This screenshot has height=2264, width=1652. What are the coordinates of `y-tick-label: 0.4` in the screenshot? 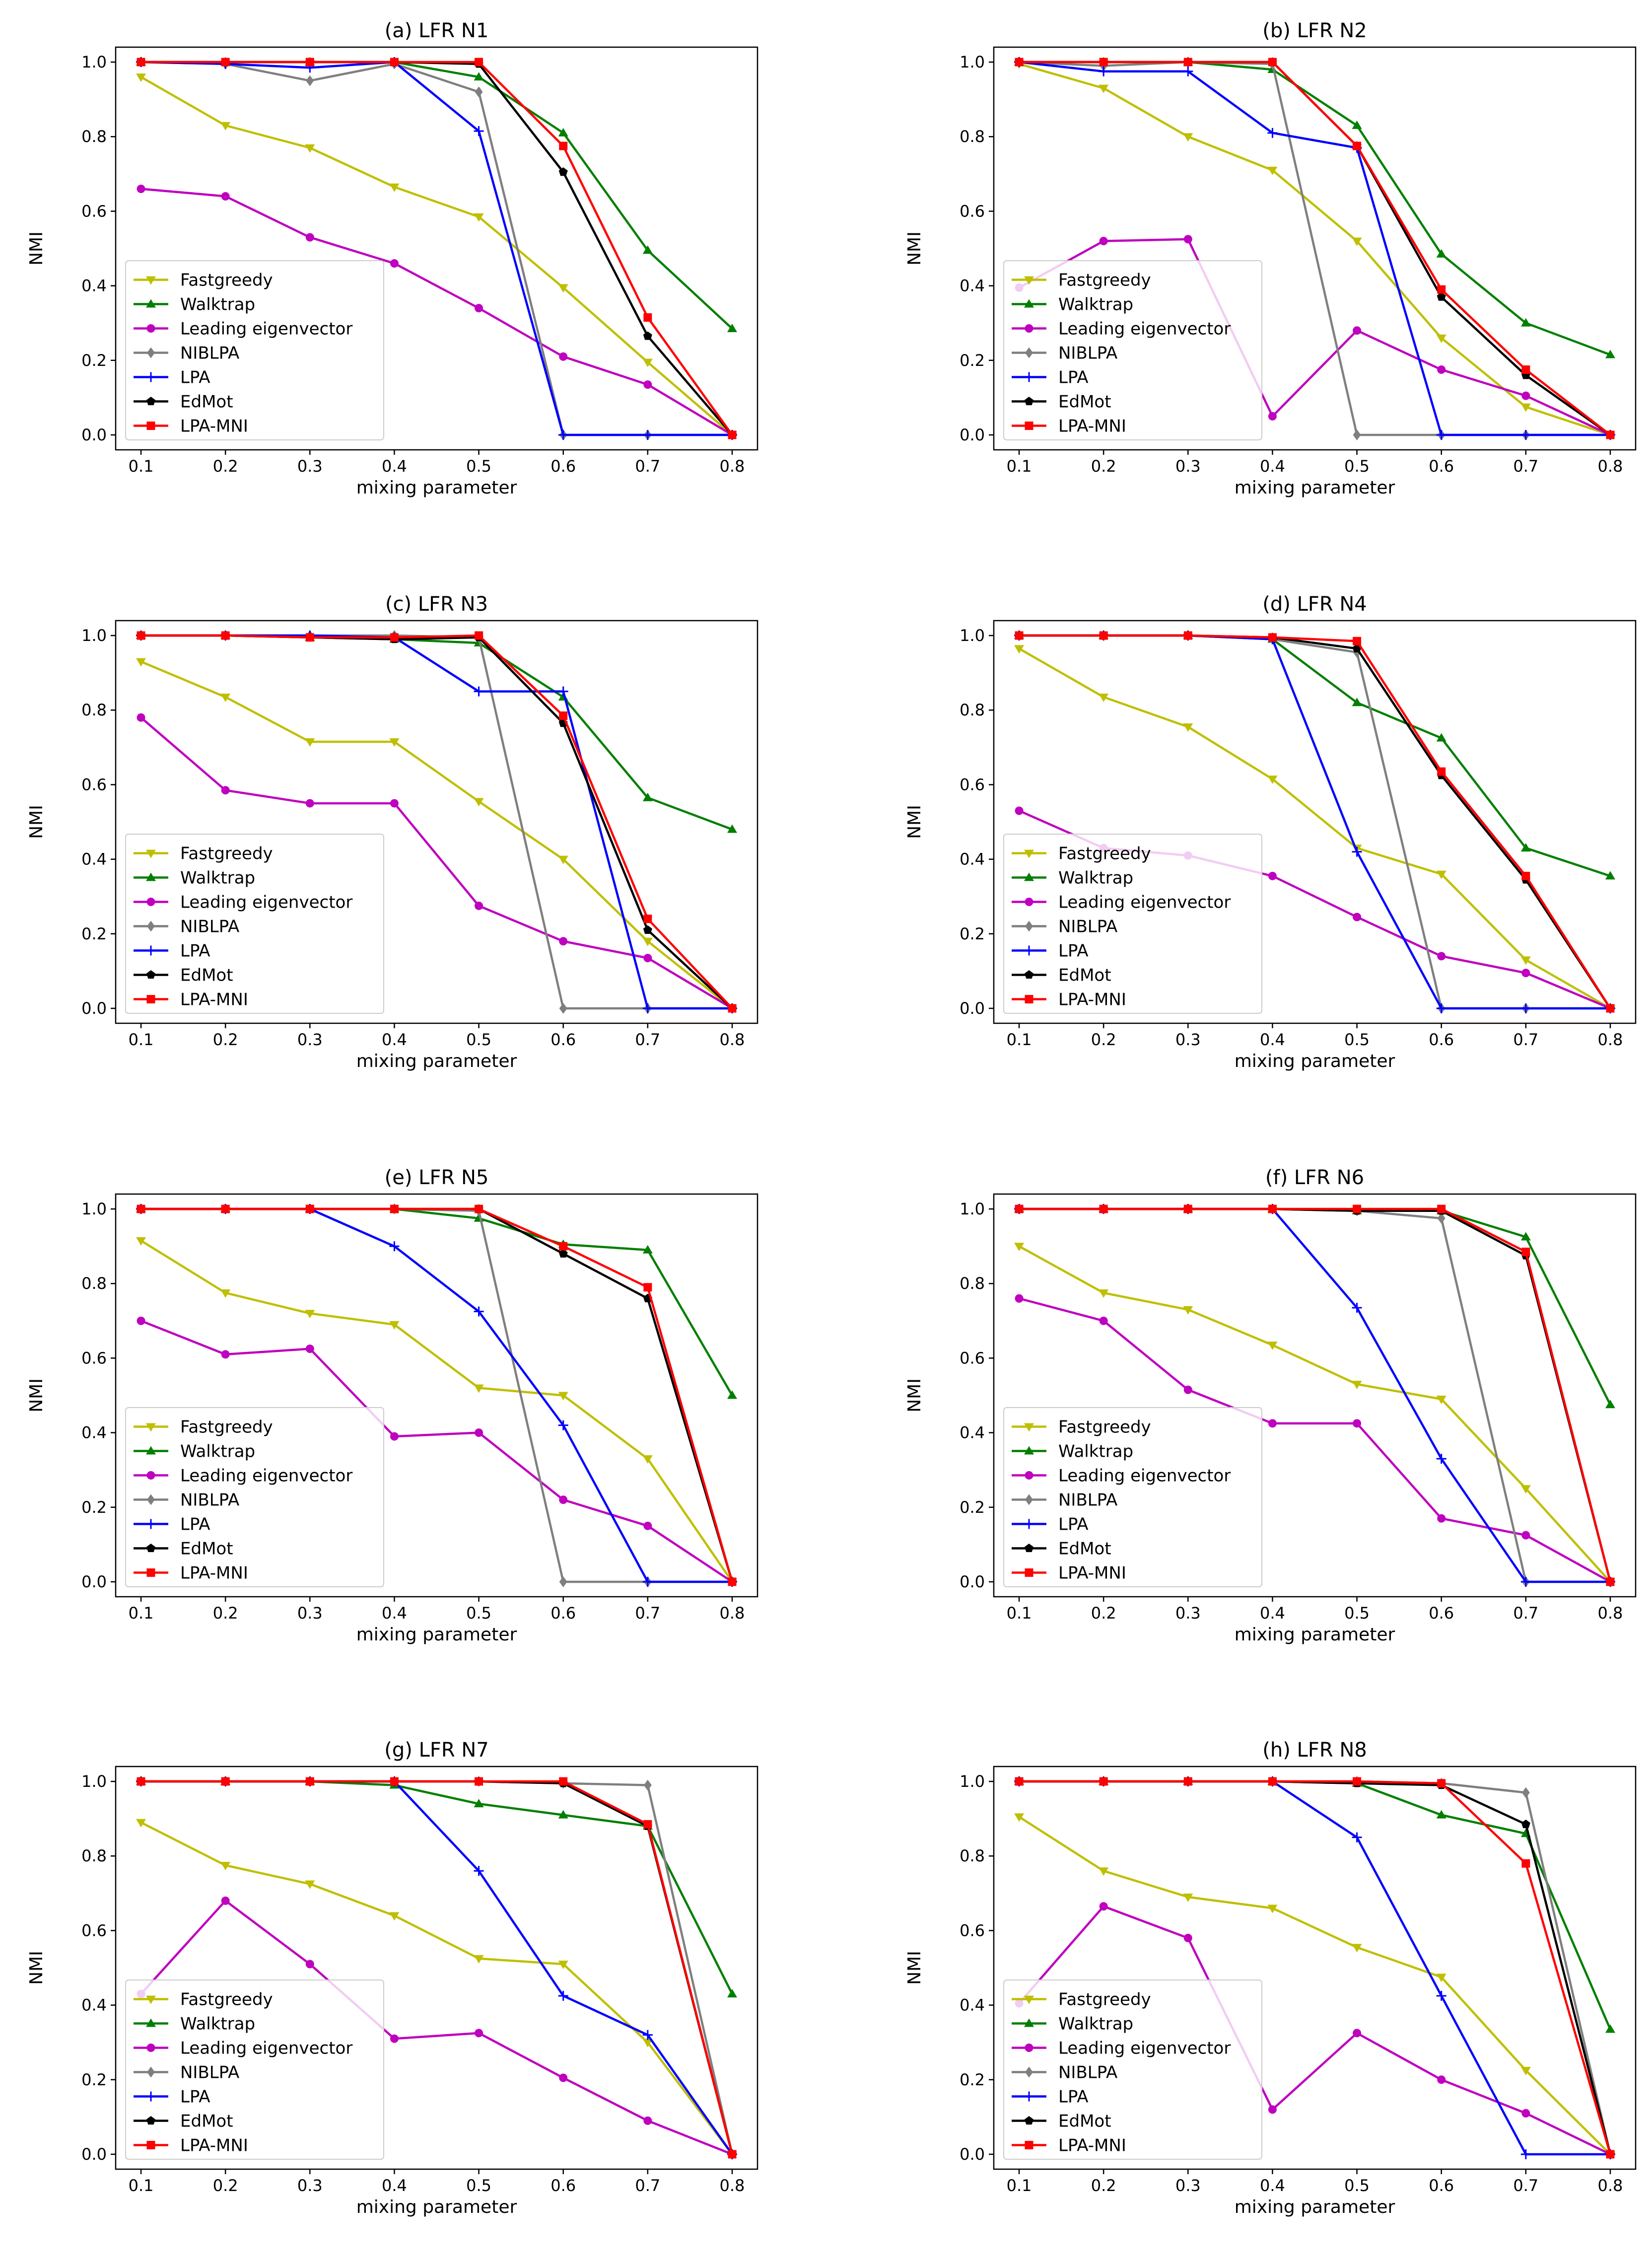 It's located at (94, 1432).